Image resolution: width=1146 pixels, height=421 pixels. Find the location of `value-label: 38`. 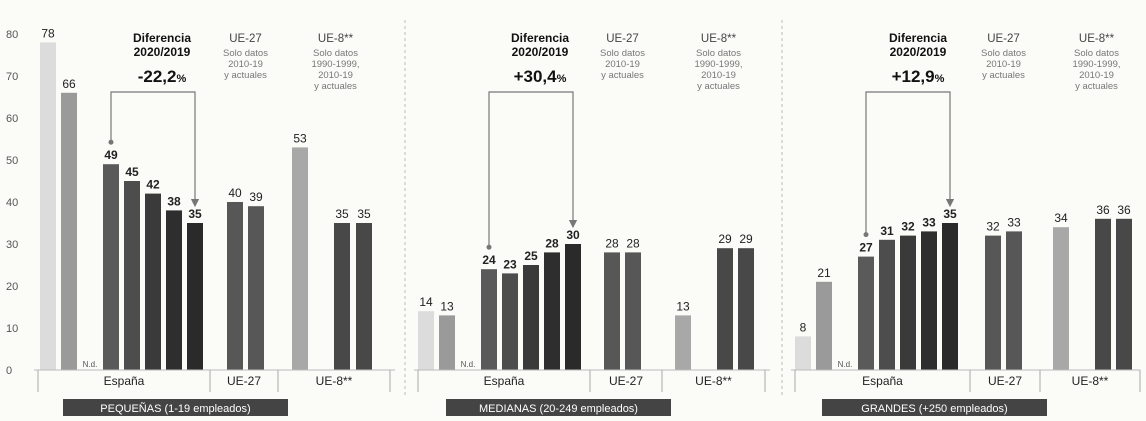

value-label: 38 is located at coordinates (174, 201).